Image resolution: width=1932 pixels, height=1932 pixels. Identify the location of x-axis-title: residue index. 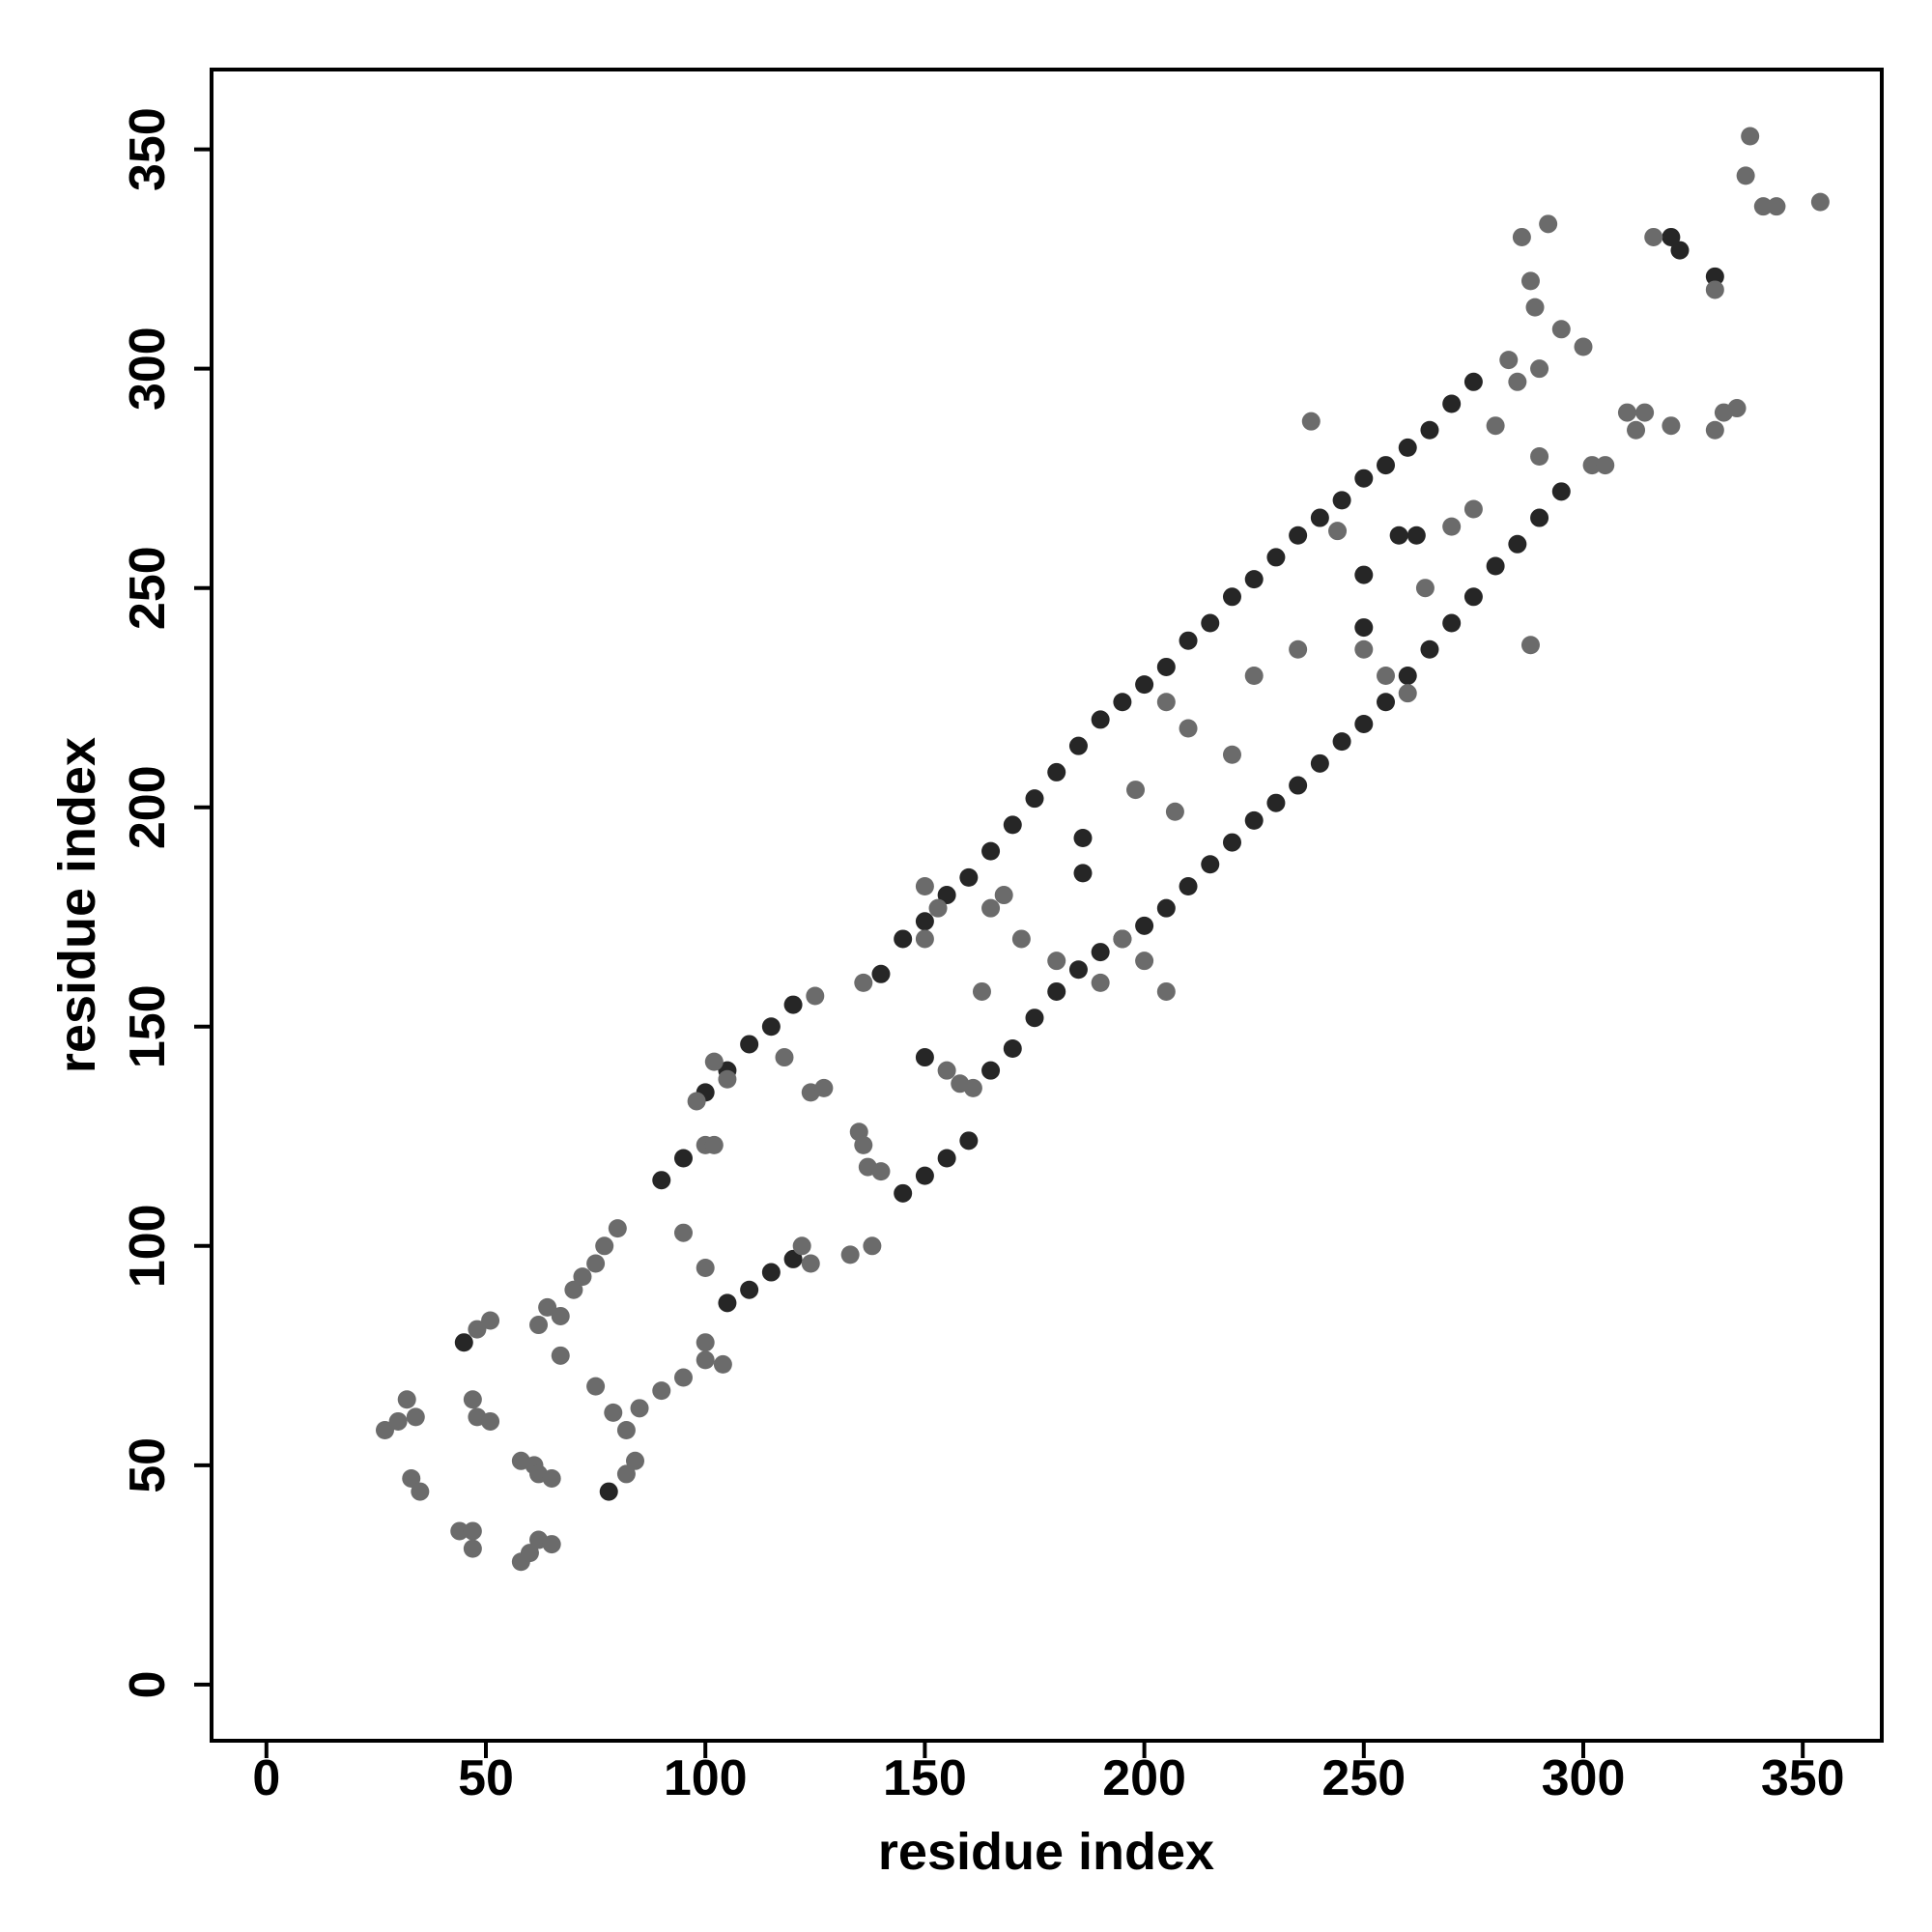
(1046, 1852).